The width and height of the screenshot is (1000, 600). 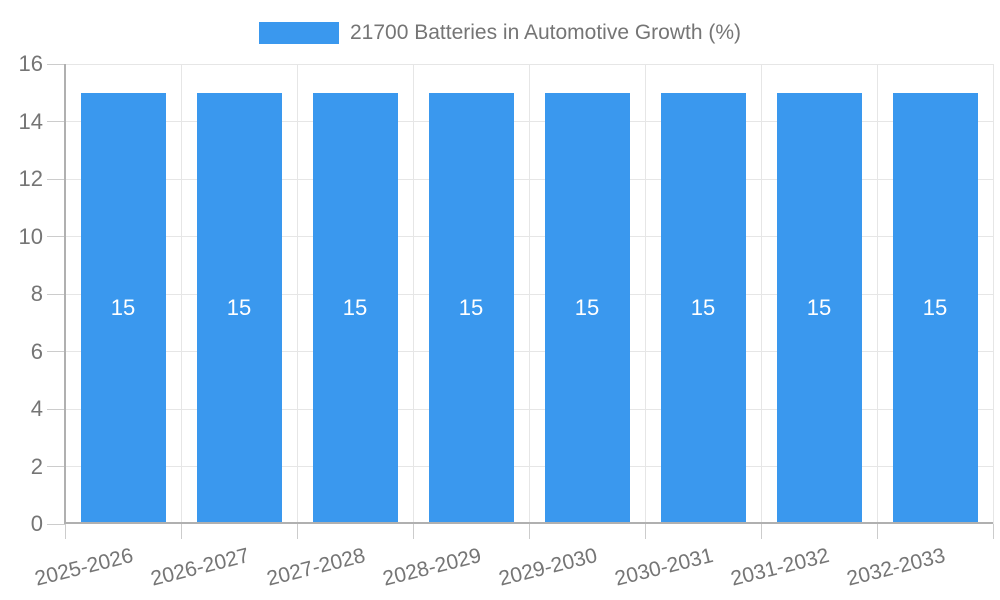 I want to click on y-axis-label: 14, so click(x=30, y=121).